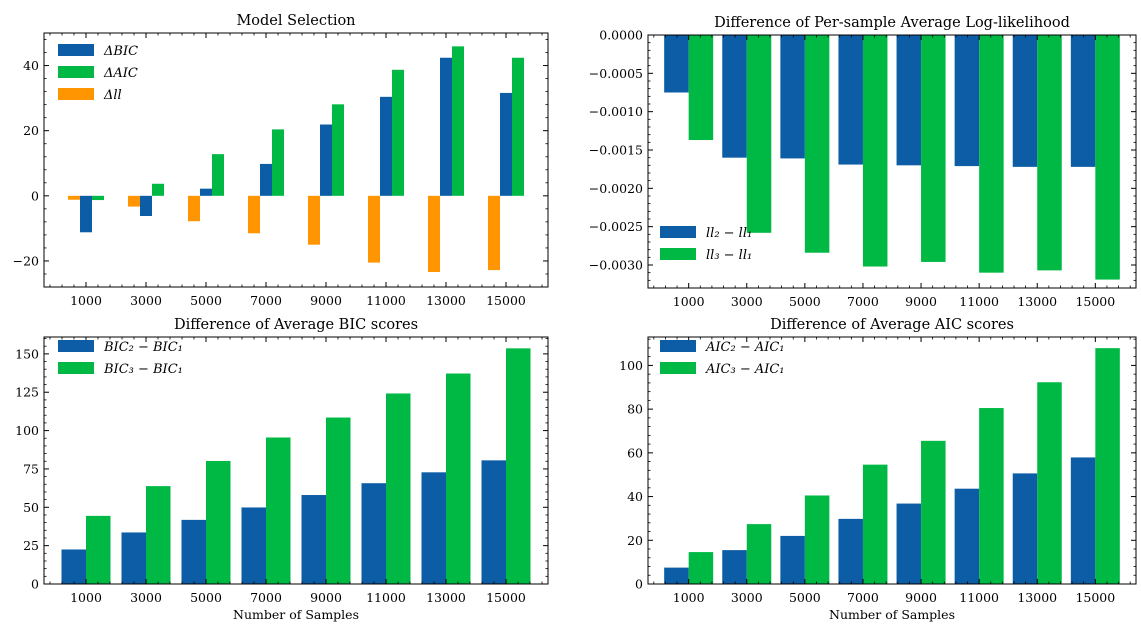 The height and width of the screenshot is (624, 1141). I want to click on legend-label: BIC₃ − BIC₁, so click(143, 369).